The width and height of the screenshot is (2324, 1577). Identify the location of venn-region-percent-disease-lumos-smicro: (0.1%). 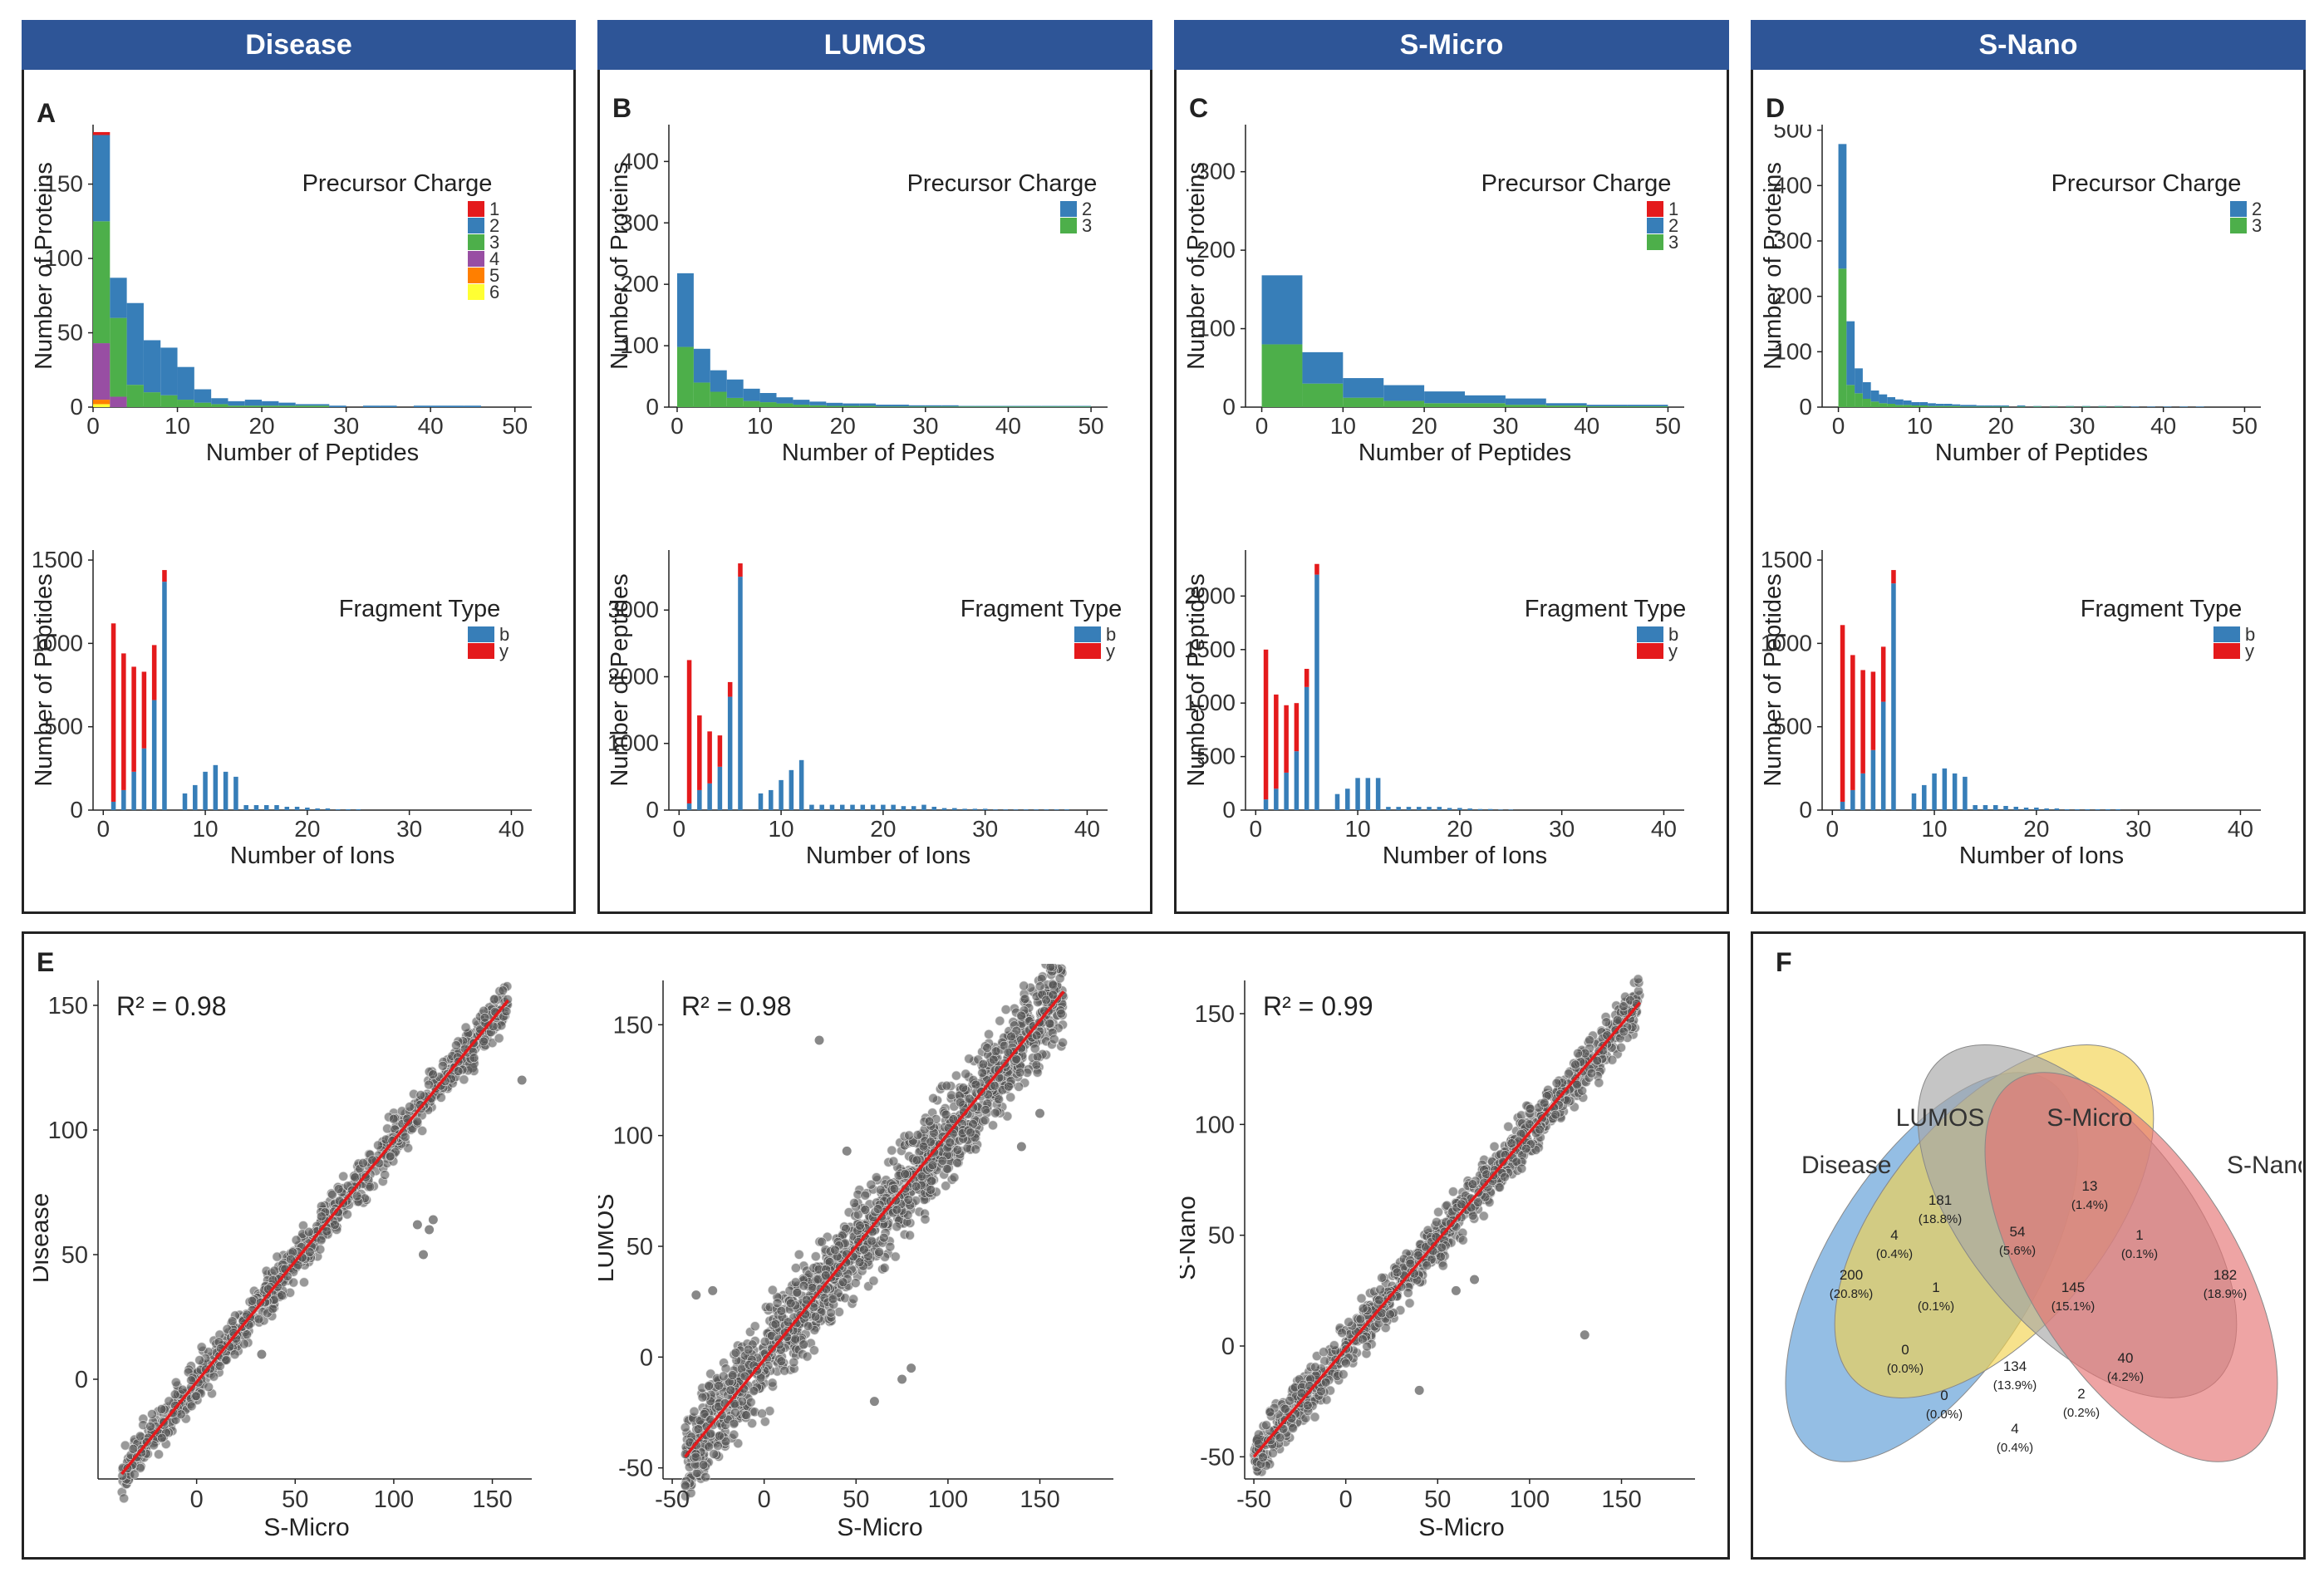
(1936, 1306).